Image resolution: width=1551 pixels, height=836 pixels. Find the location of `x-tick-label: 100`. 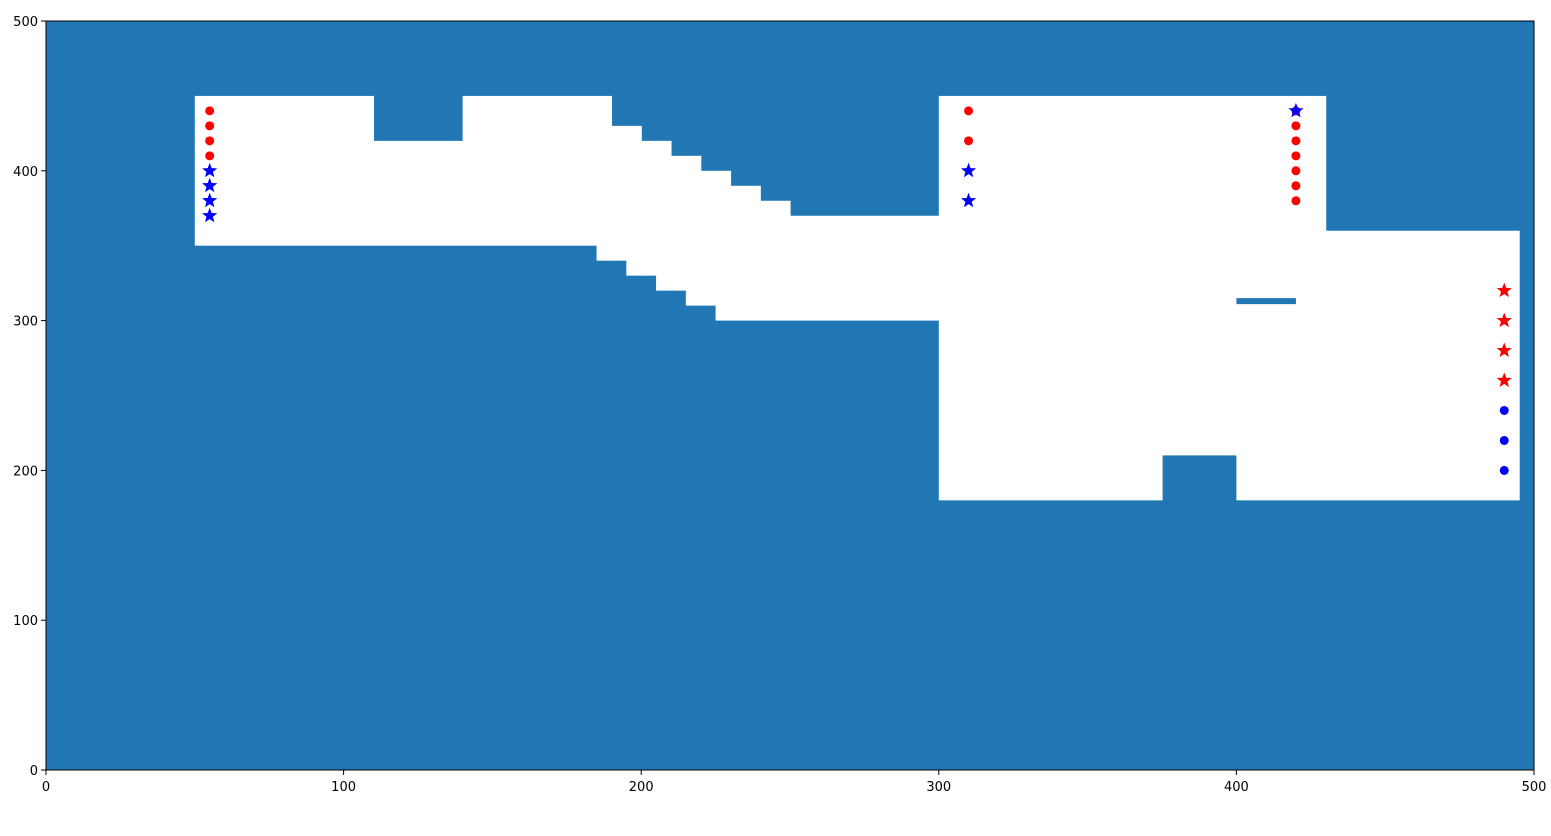

x-tick-label: 100 is located at coordinates (343, 787).